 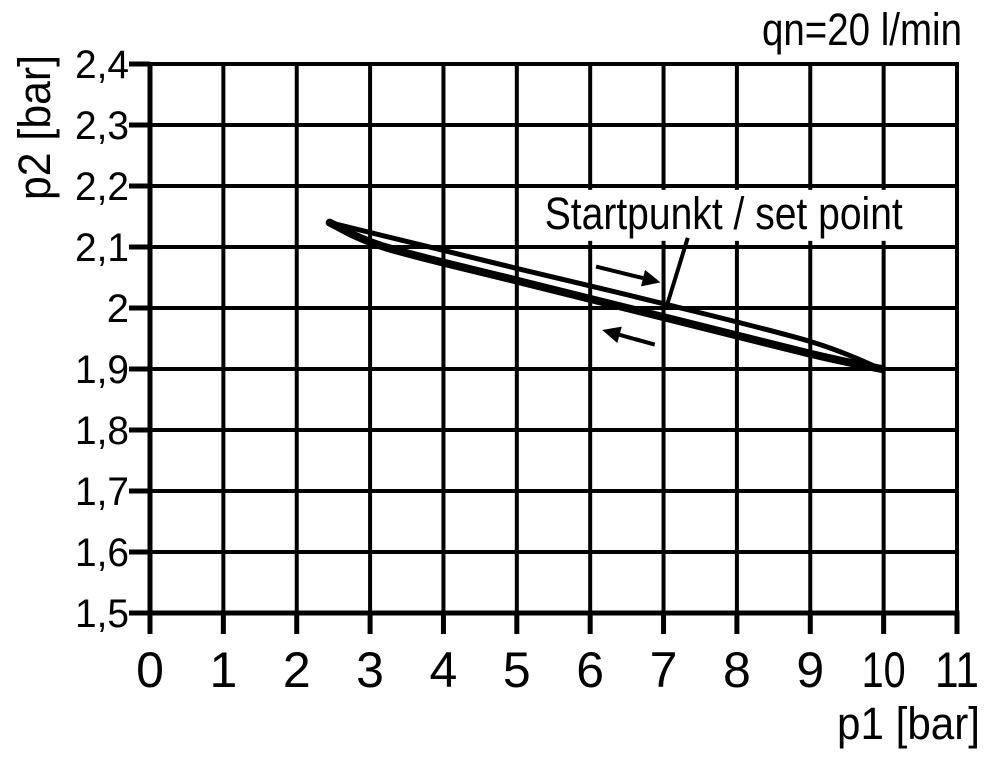 I want to click on hysteresis-curve, so click(x=605, y=295).